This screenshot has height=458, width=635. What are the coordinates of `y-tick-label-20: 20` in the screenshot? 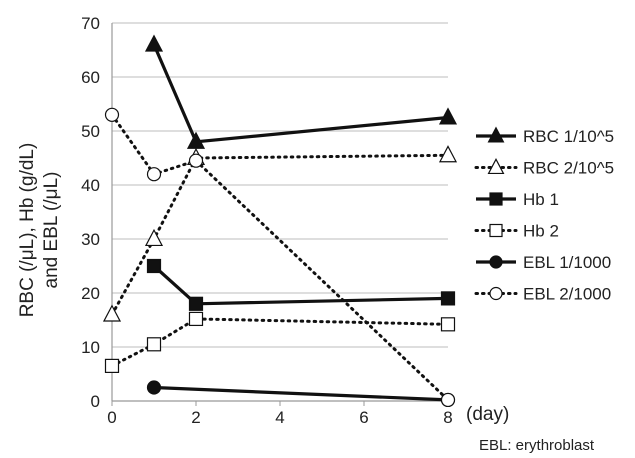 It's located at (90, 293).